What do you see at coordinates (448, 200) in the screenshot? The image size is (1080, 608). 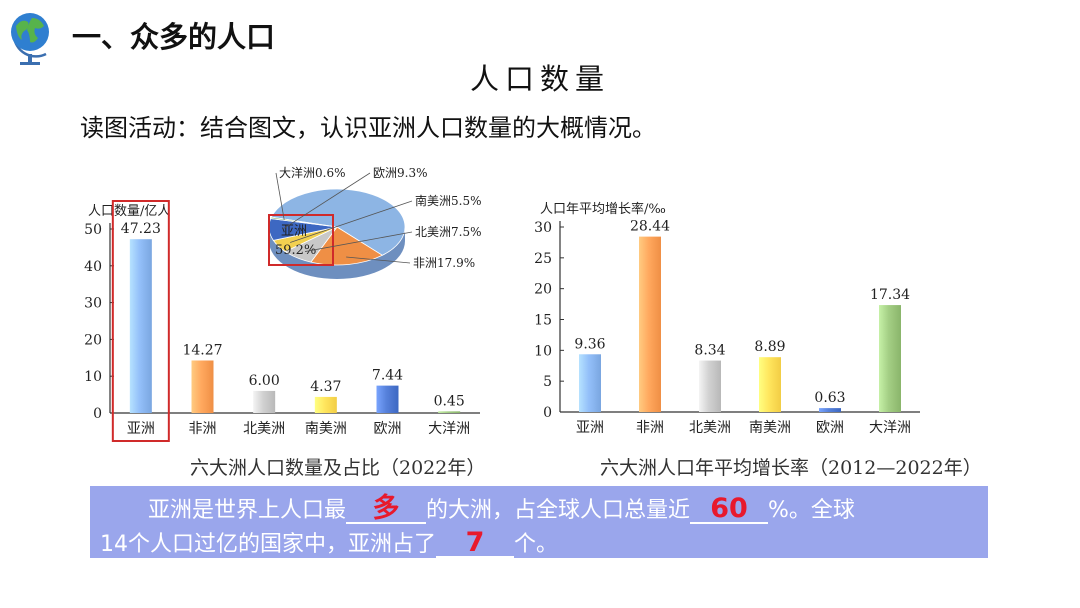 I see `pie-slice-label: 南美洲5.5%` at bounding box center [448, 200].